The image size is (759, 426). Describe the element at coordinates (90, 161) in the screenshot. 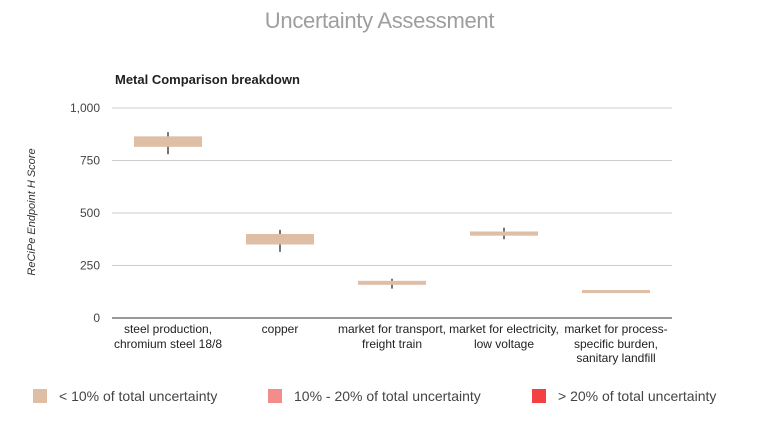

I see `y-tick-label: 750` at that location.